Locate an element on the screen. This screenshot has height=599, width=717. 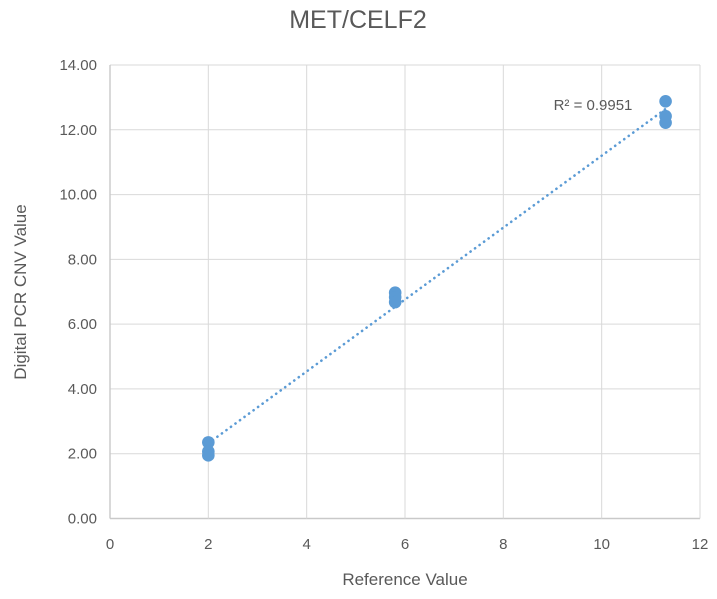
y-axis-title: Digital PCR CNV Value is located at coordinates (20, 291).